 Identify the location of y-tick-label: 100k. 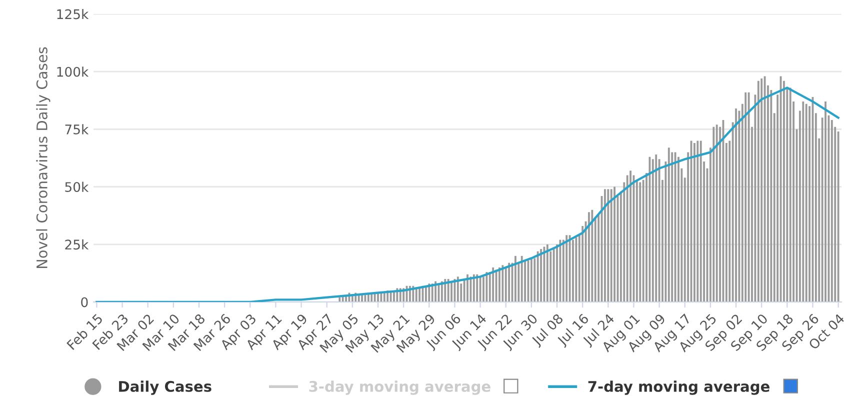
(73, 71).